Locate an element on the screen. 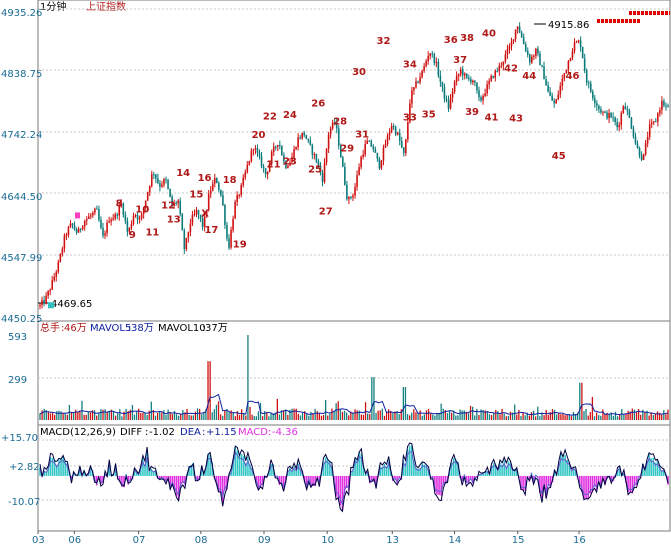  x-tick-label: 16 is located at coordinates (579, 539).